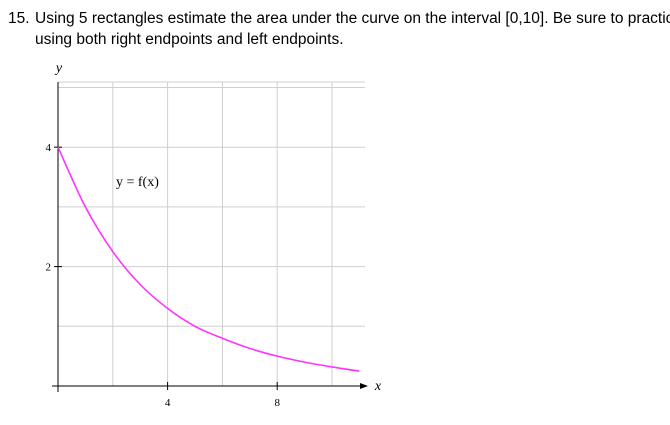 Image resolution: width=670 pixels, height=425 pixels. Describe the element at coordinates (49, 268) in the screenshot. I see `y-tick-label: 2` at that location.